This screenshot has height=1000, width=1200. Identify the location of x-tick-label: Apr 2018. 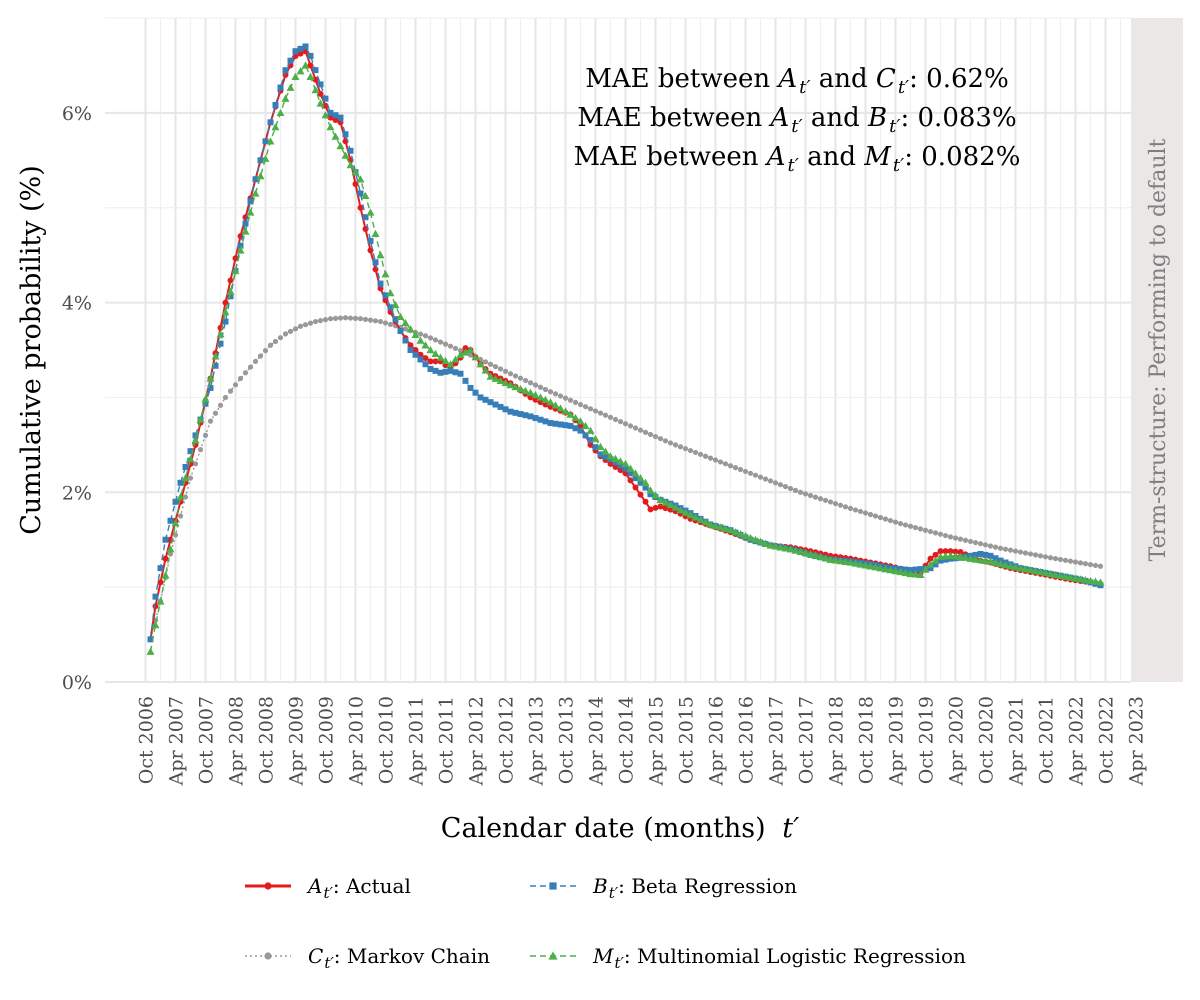
(837, 741).